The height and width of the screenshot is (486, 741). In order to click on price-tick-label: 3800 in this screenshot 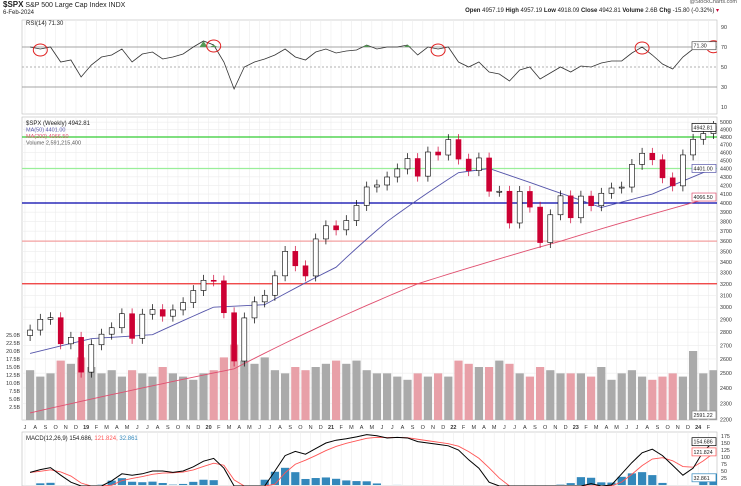, I will do `click(726, 223)`.